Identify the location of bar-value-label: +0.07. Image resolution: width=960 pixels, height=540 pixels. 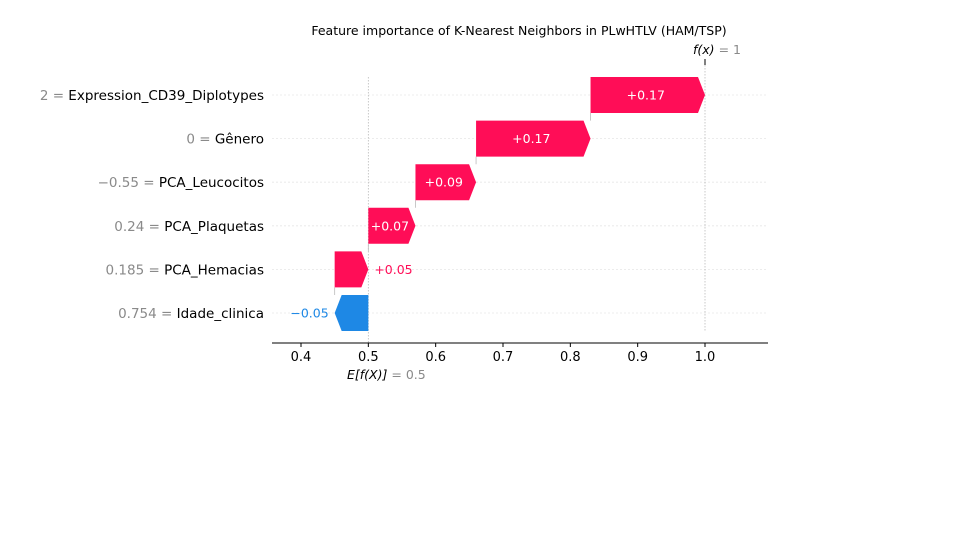
(390, 225).